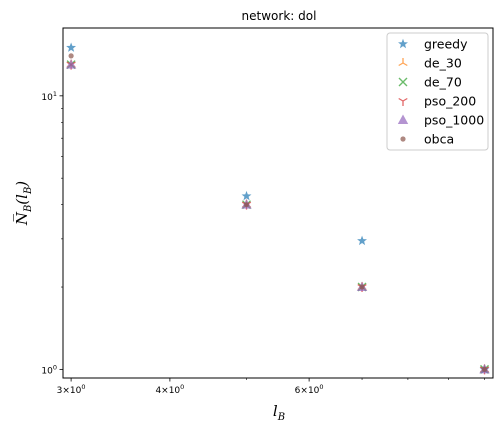  What do you see at coordinates (279, 16) in the screenshot?
I see `chart-title: network: dol` at bounding box center [279, 16].